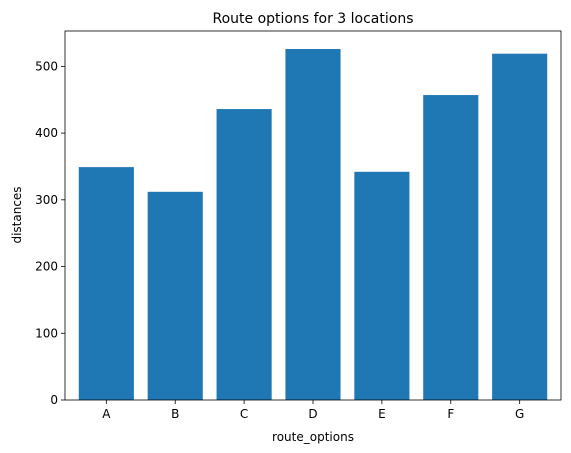 Image resolution: width=571 pixels, height=453 pixels. I want to click on y-axis-label: distances, so click(17, 214).